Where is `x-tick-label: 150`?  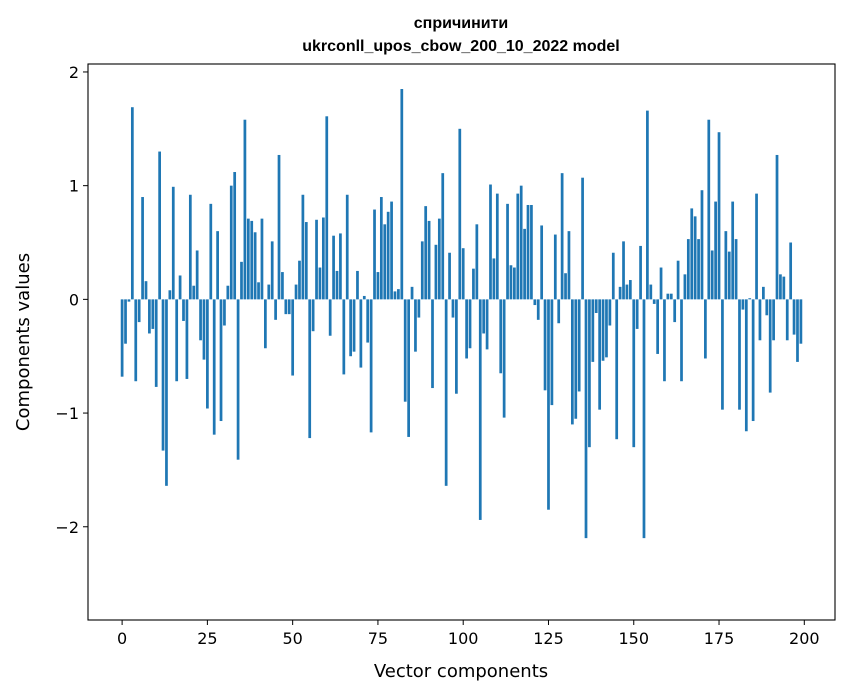 x-tick-label: 150 is located at coordinates (633, 638).